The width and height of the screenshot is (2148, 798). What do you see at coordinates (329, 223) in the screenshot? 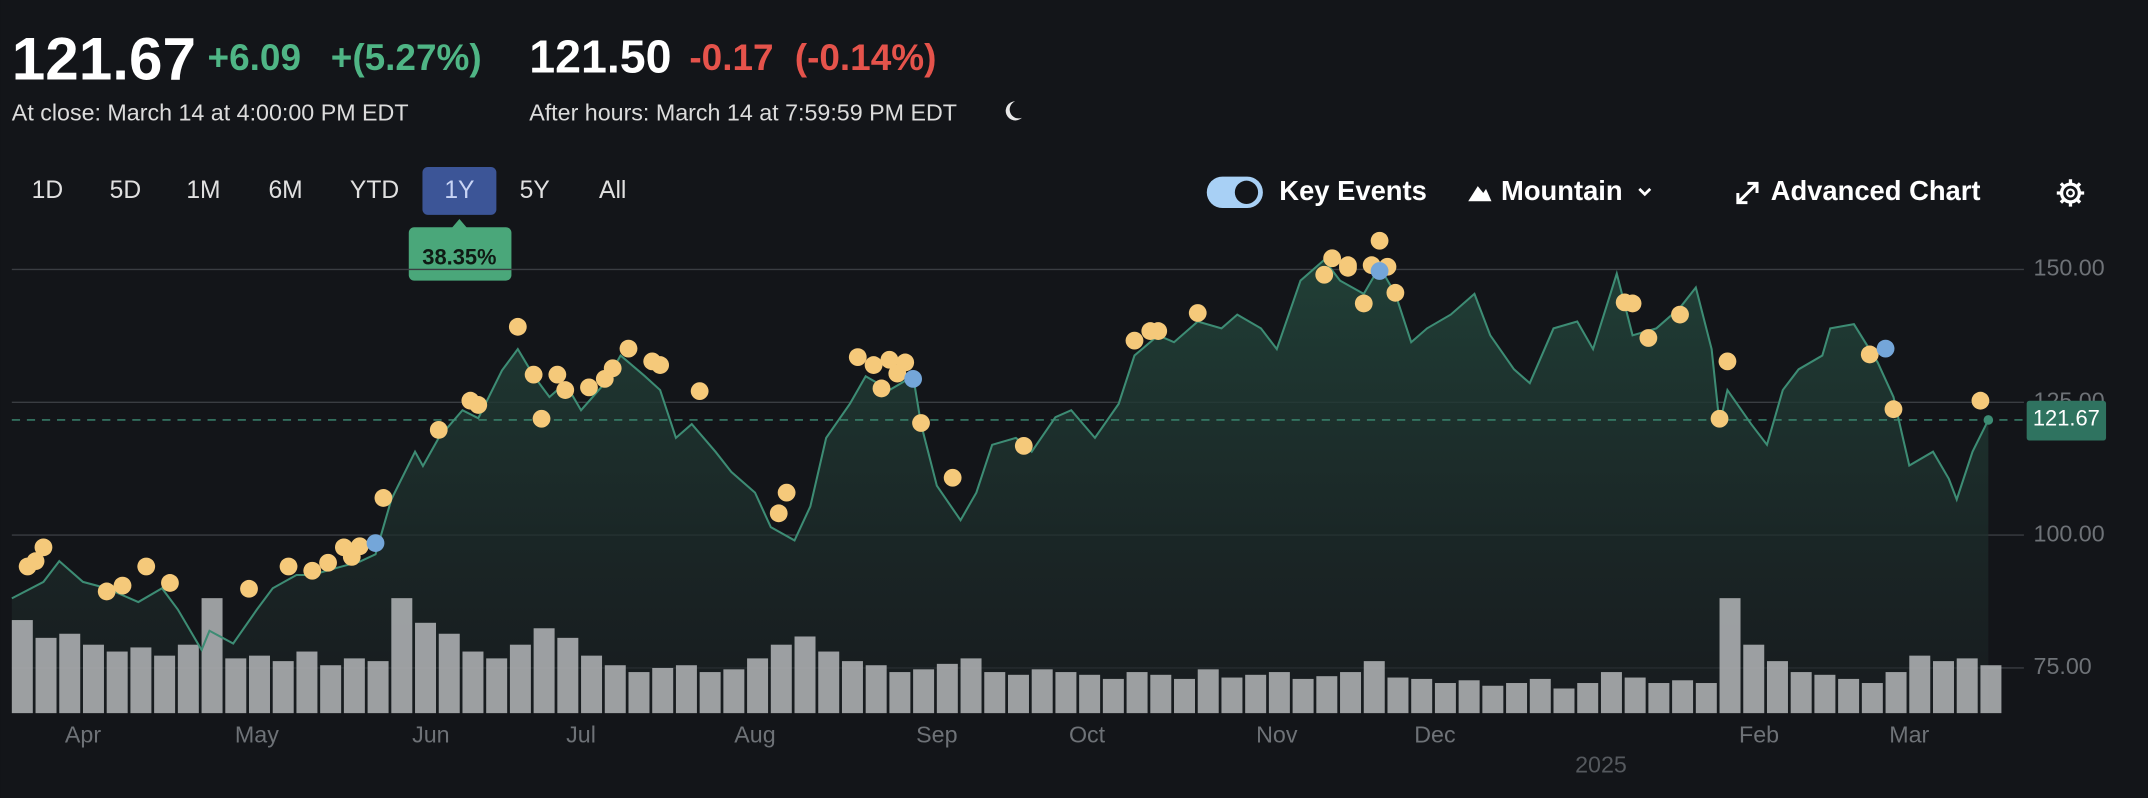
I see `range-buttons: 1D 5D 1M 6M YTD 38.35% 1Y 5Y All` at bounding box center [329, 223].